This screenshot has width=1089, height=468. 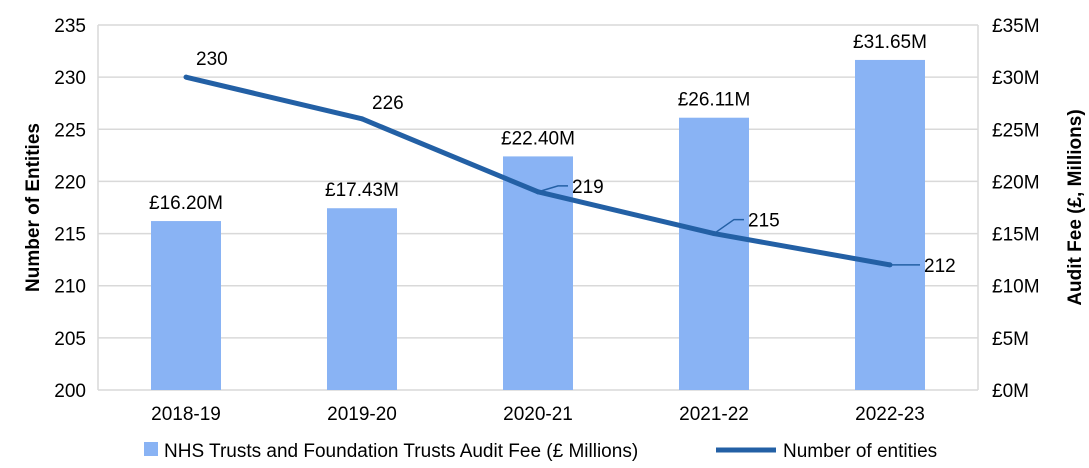 What do you see at coordinates (940, 266) in the screenshot?
I see `line-data-label: 212` at bounding box center [940, 266].